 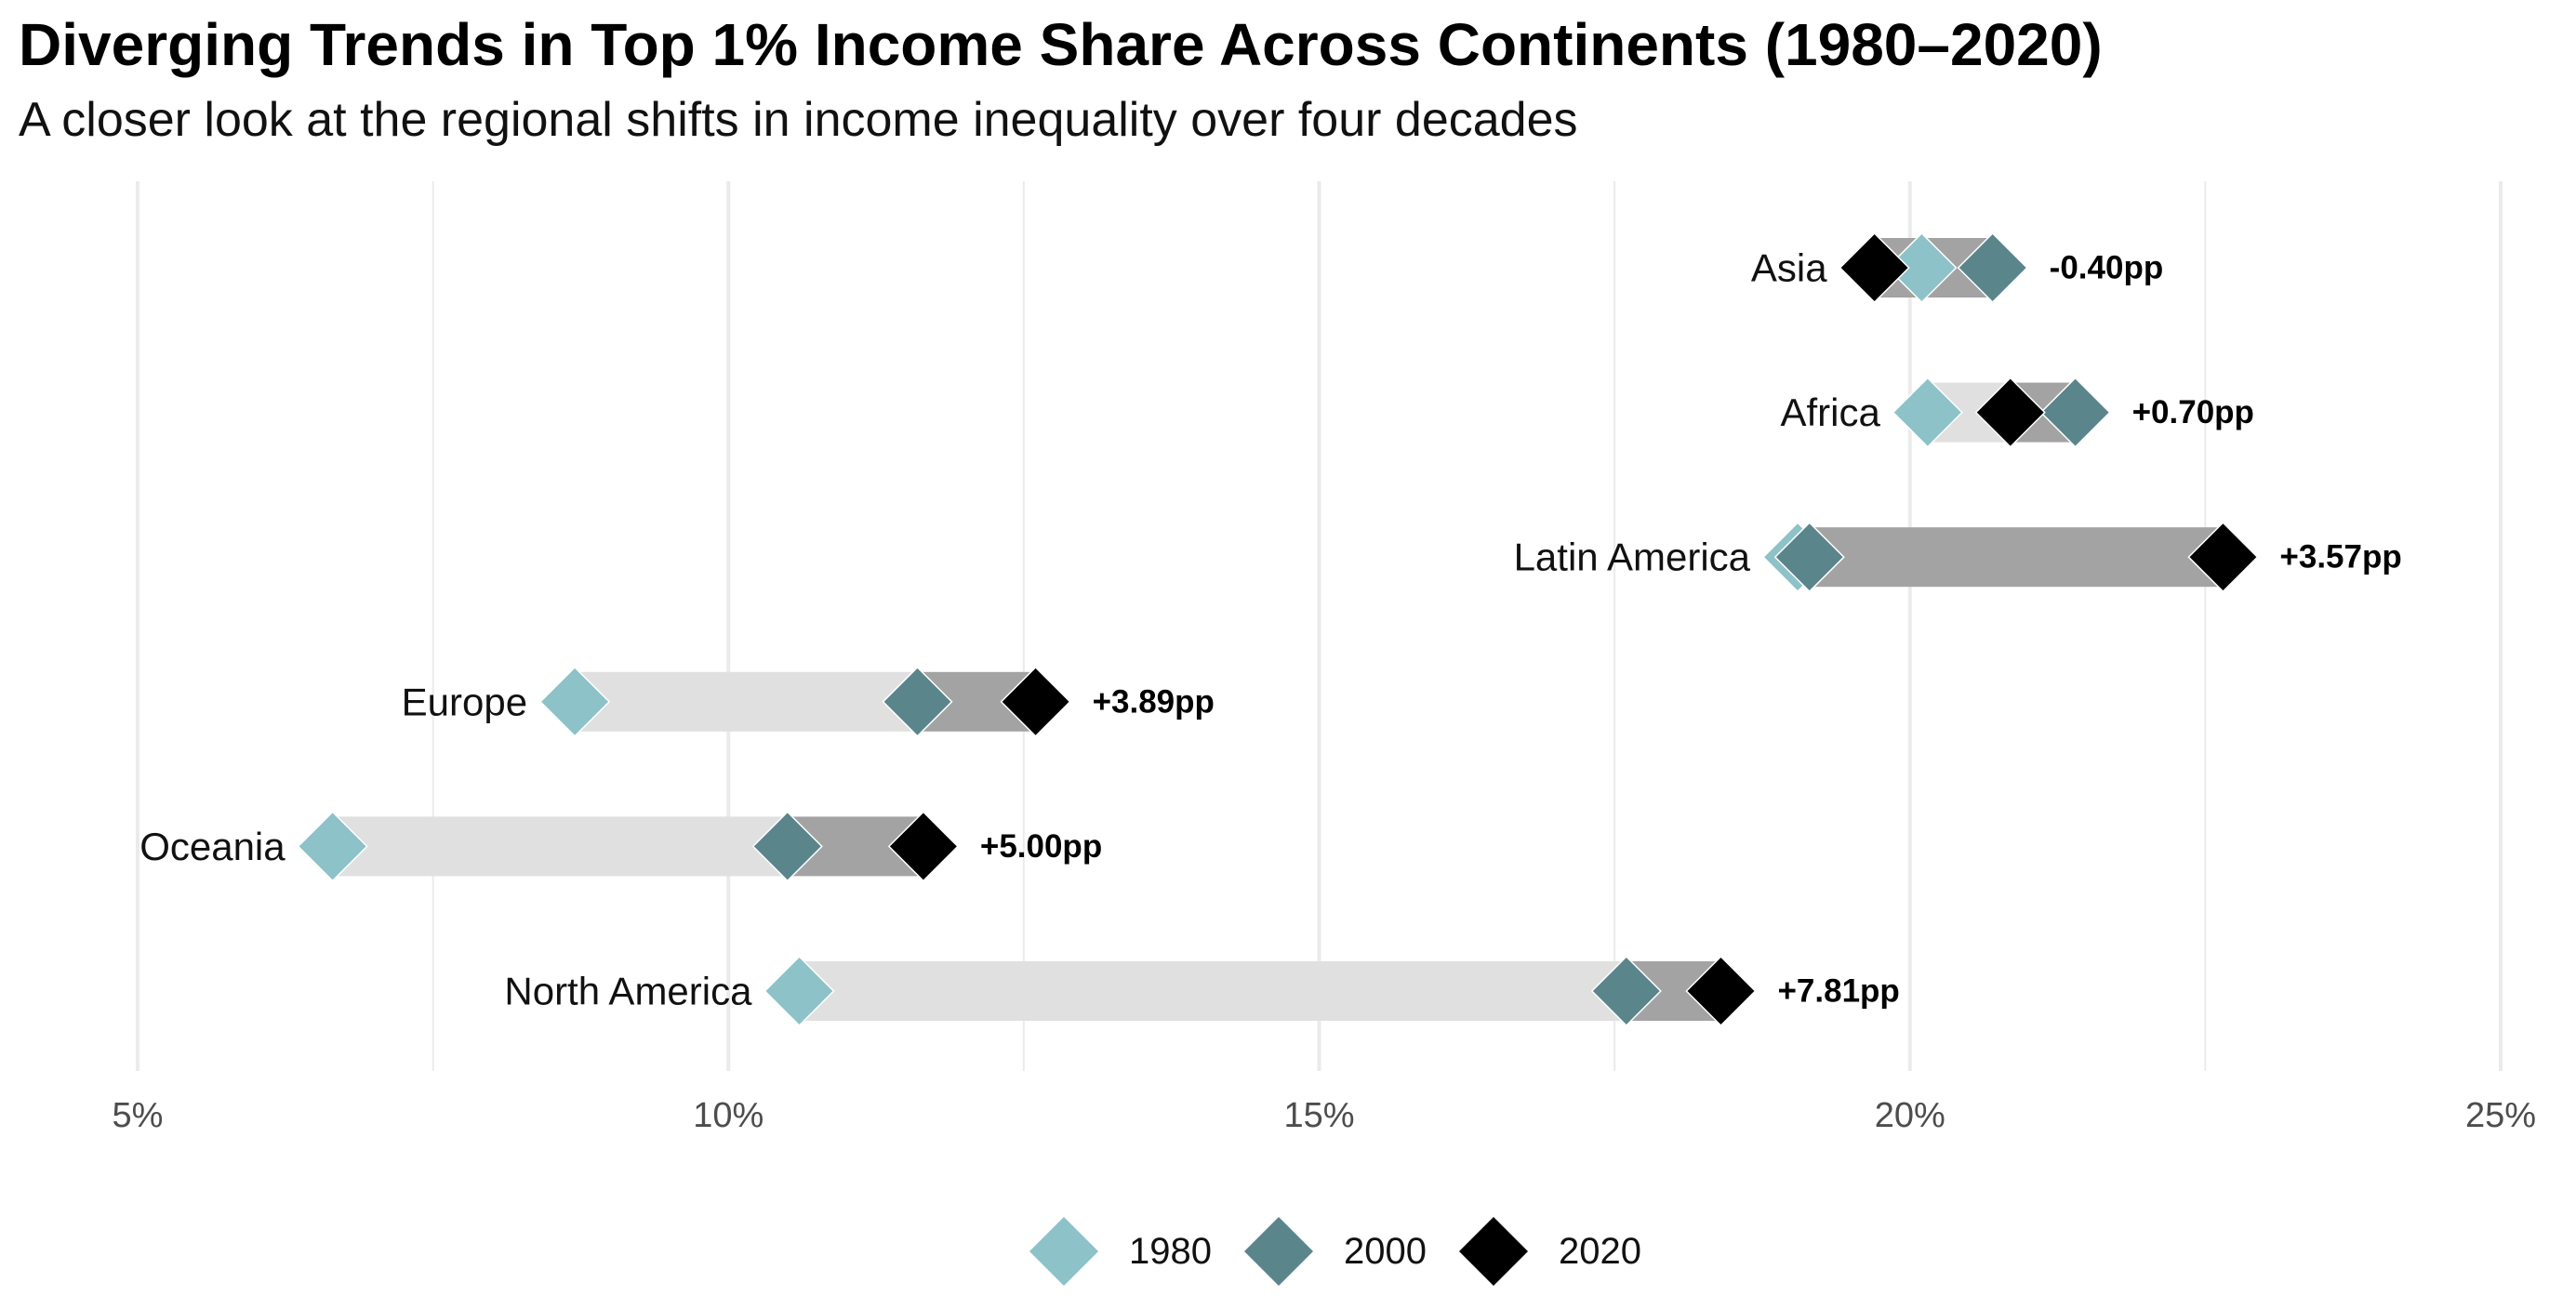 What do you see at coordinates (2107, 268) in the screenshot?
I see `change-label: -0.40pp` at bounding box center [2107, 268].